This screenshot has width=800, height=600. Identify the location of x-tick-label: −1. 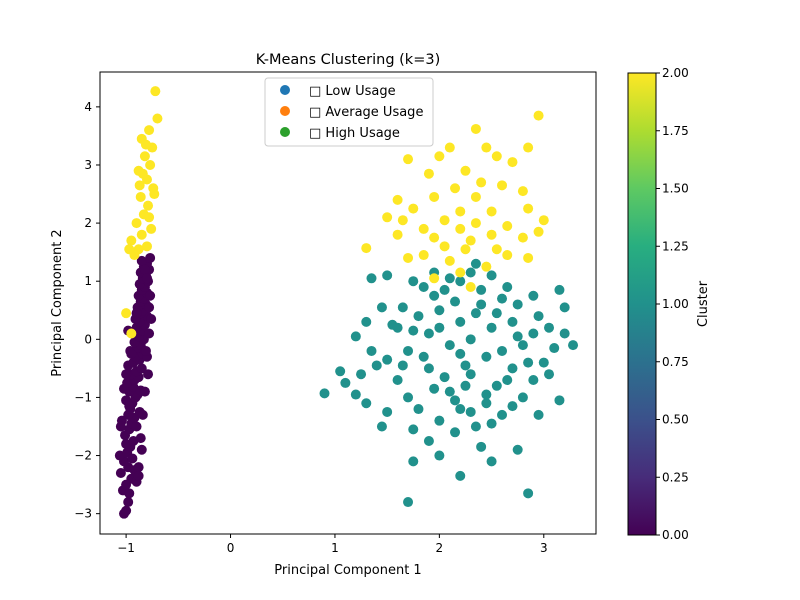
(126, 548).